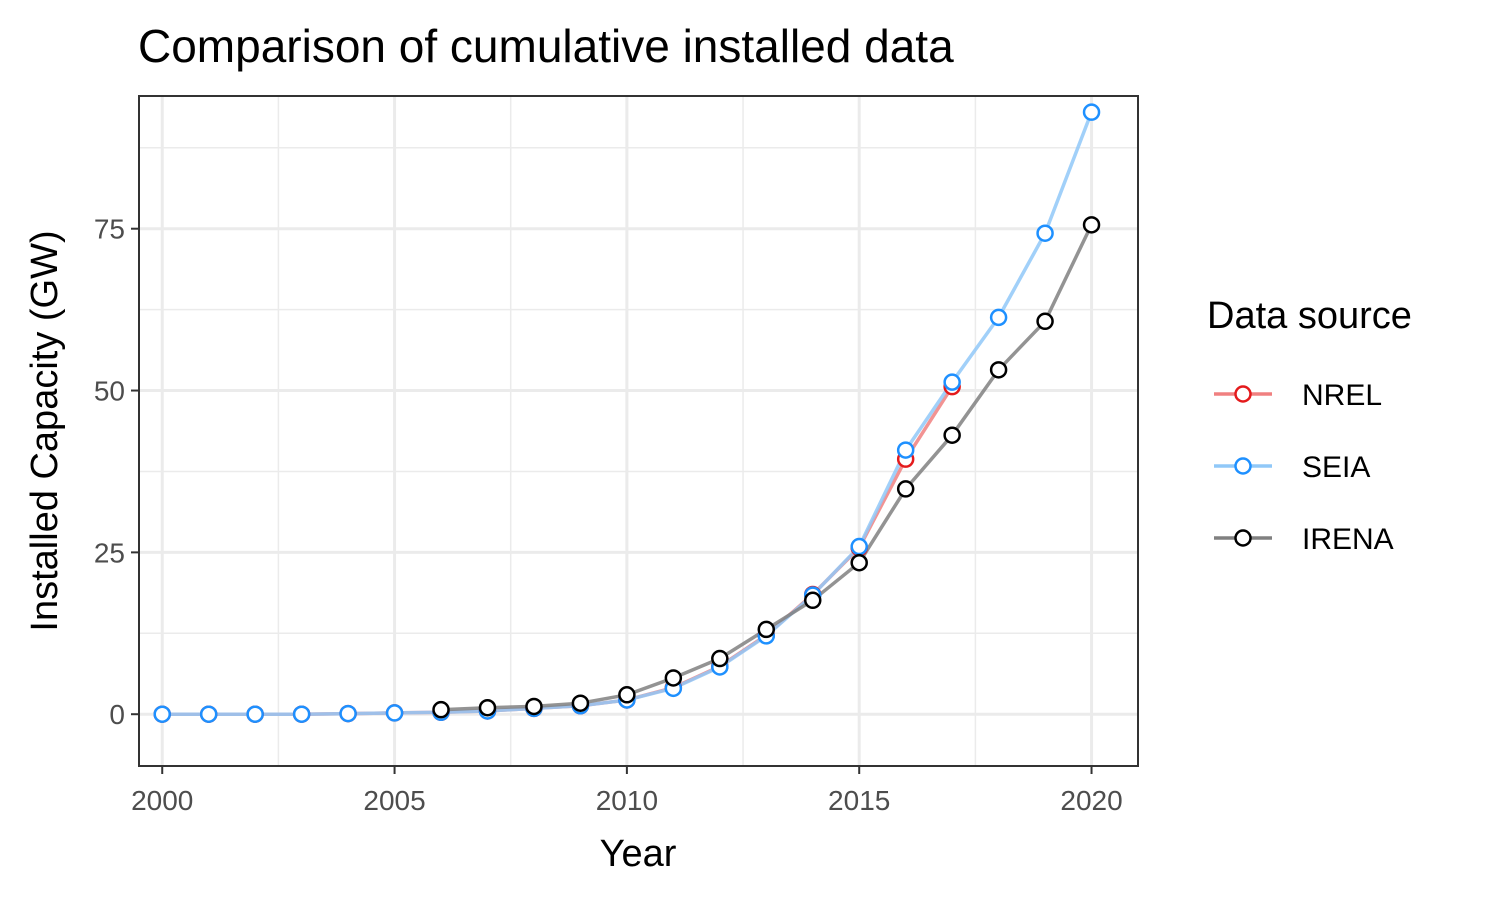 The height and width of the screenshot is (900, 1500). I want to click on x-axis: 2000 2005 2010 2015 2020, so click(627, 791).